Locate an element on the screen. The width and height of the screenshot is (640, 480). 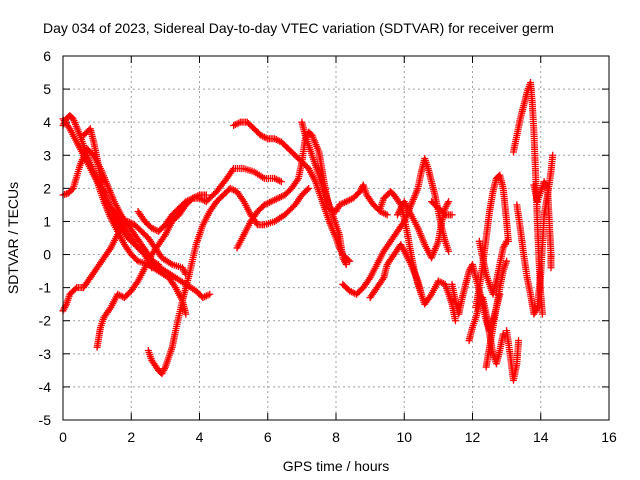
x-tick-label: 10 is located at coordinates (404, 437).